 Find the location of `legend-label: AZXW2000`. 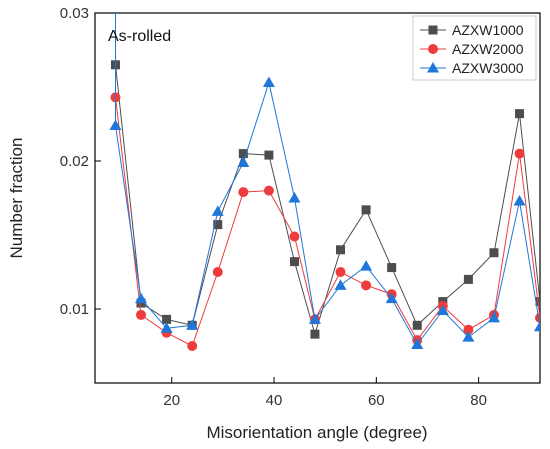

legend-label: AZXW2000 is located at coordinates (488, 49).